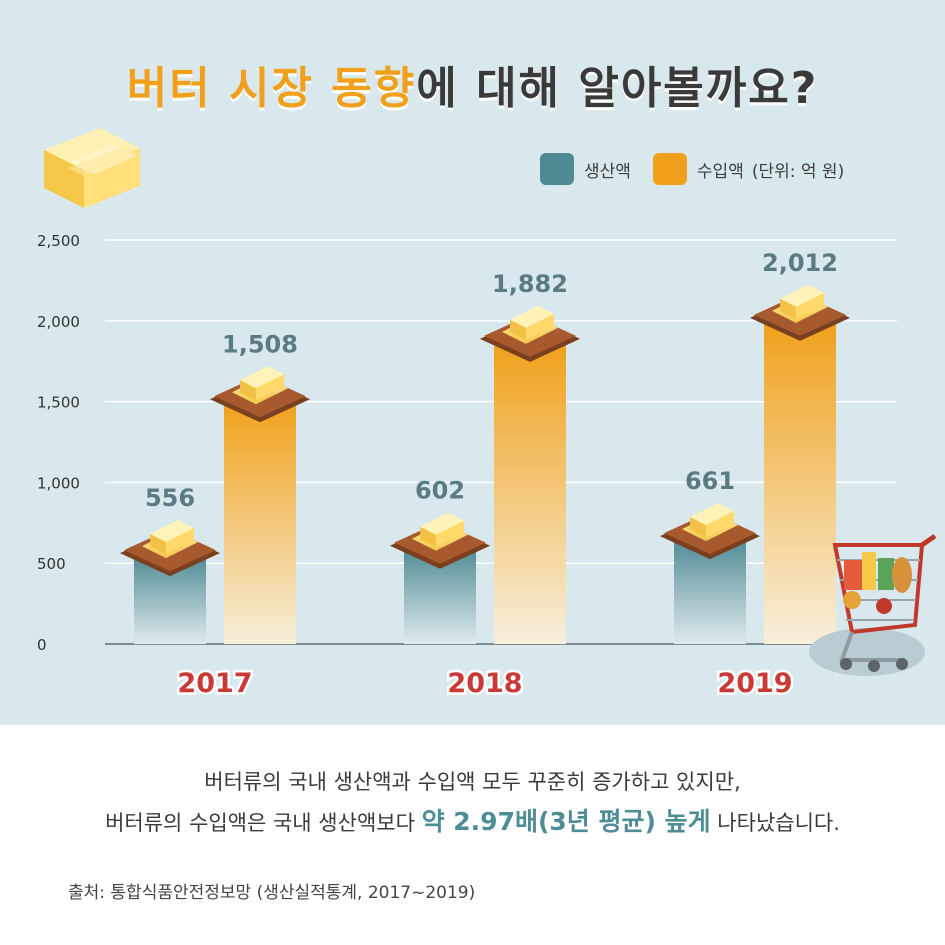 The image size is (945, 945). What do you see at coordinates (530, 491) in the screenshot?
I see `bar-import-2018` at bounding box center [530, 491].